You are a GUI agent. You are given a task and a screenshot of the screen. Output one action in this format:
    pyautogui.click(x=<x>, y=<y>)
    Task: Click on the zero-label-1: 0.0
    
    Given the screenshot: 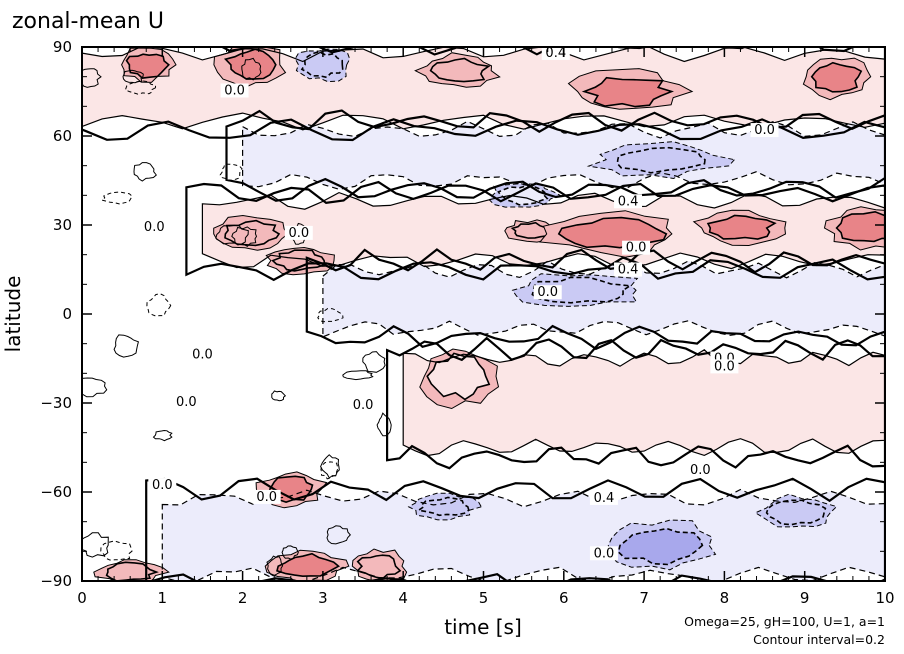 What is the action you would take?
    pyautogui.click(x=298, y=233)
    